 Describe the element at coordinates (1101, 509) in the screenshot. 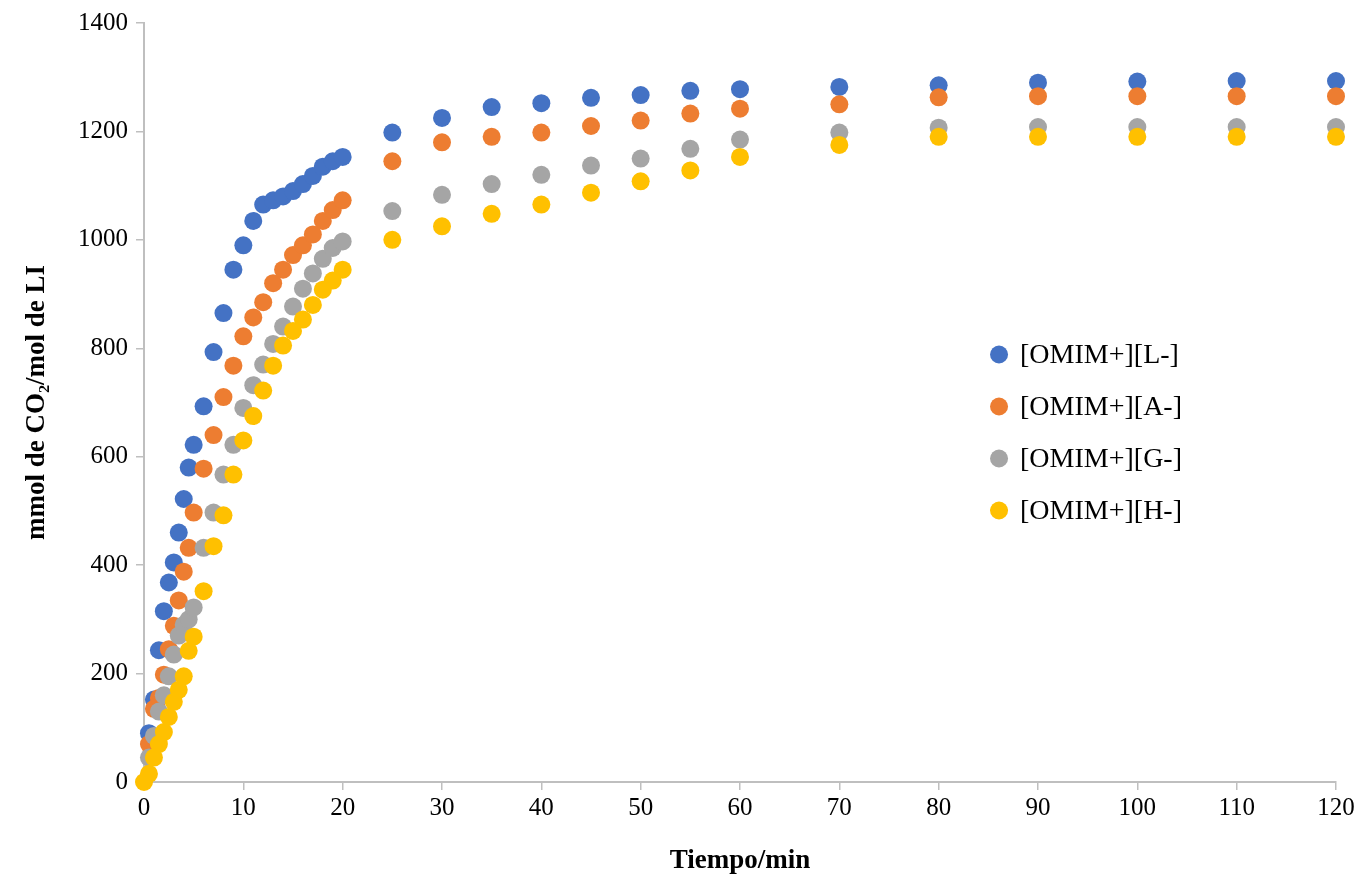

I see `legend-label: [OMIM+][H-]` at that location.